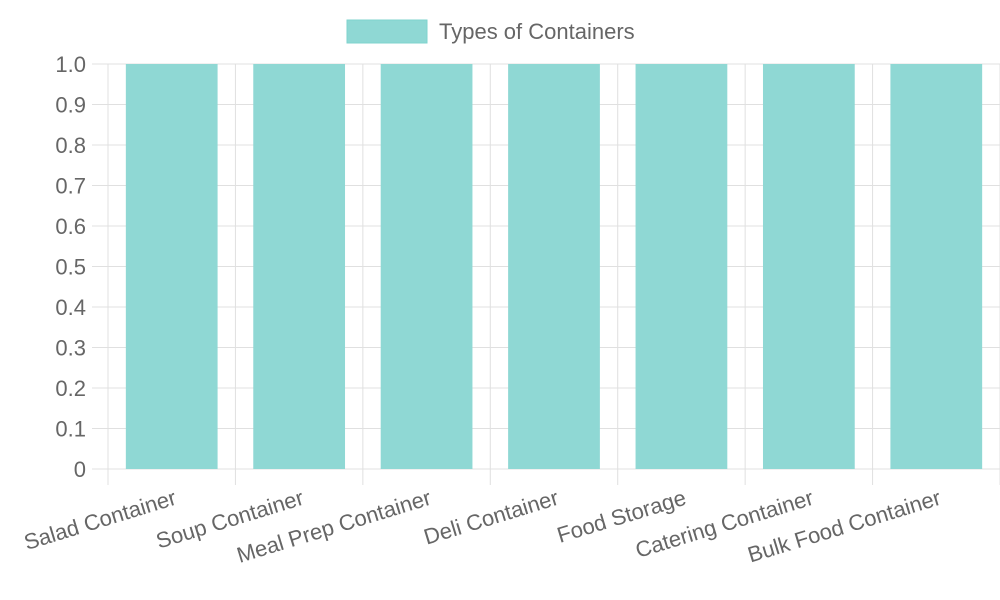  What do you see at coordinates (80, 469) in the screenshot?
I see `y-tick-label: 0` at bounding box center [80, 469].